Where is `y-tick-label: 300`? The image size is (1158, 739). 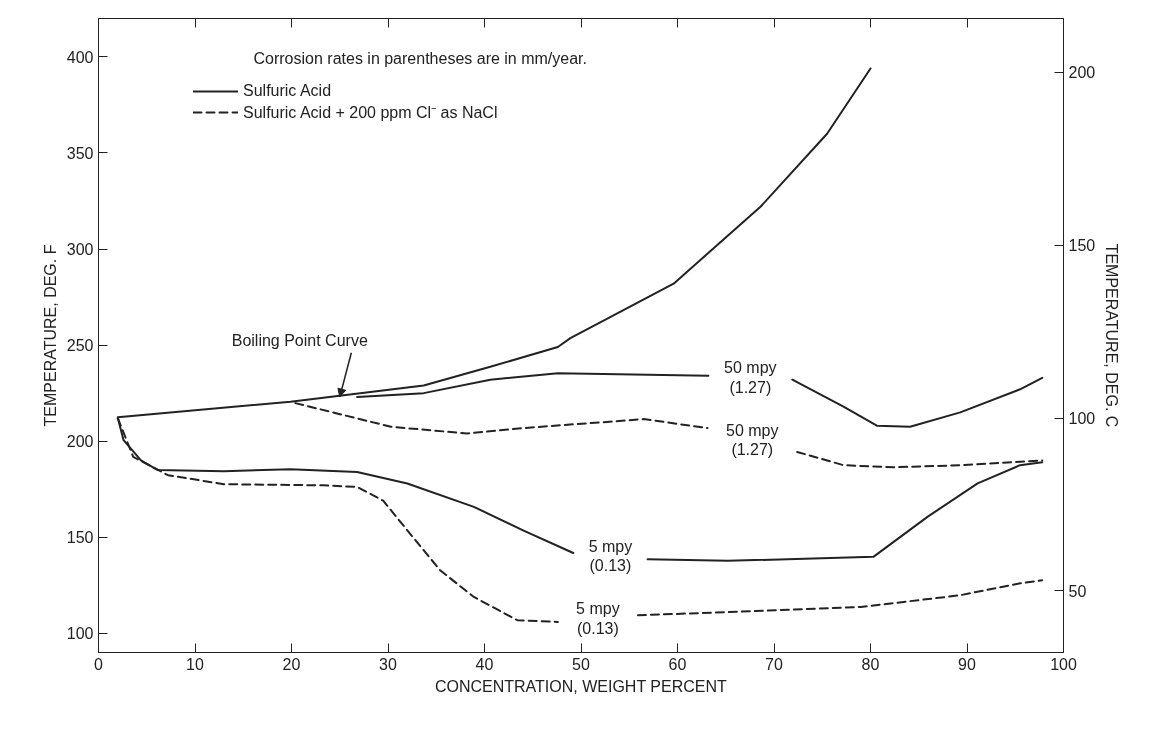 y-tick-label: 300 is located at coordinates (80, 250).